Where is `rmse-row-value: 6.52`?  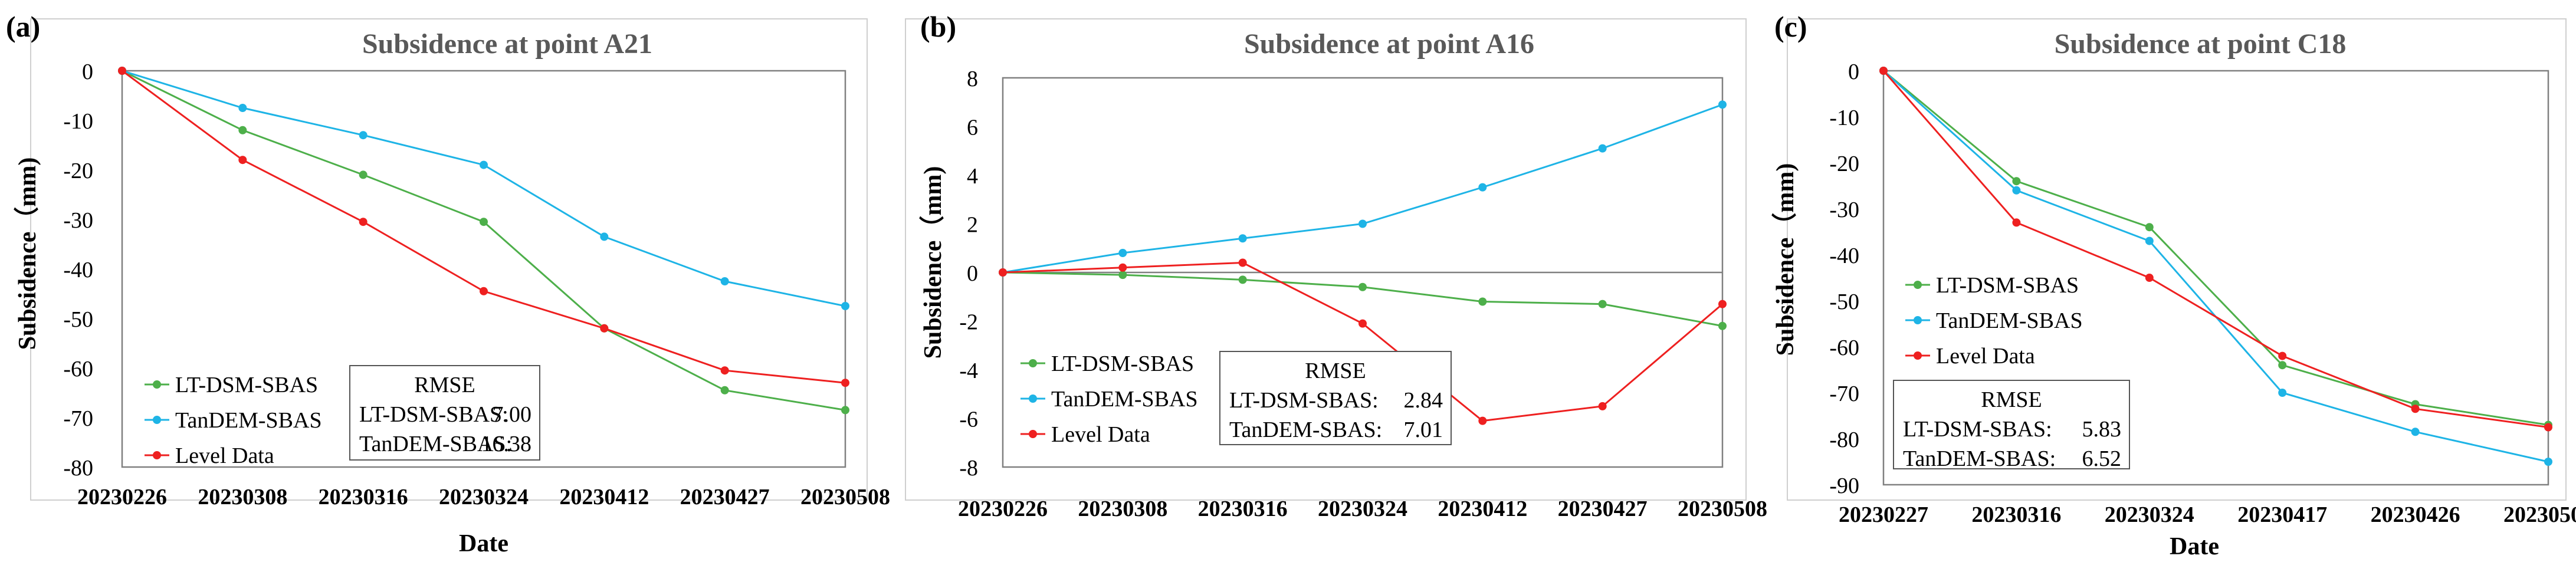
rmse-row-value: 6.52 is located at coordinates (2102, 458).